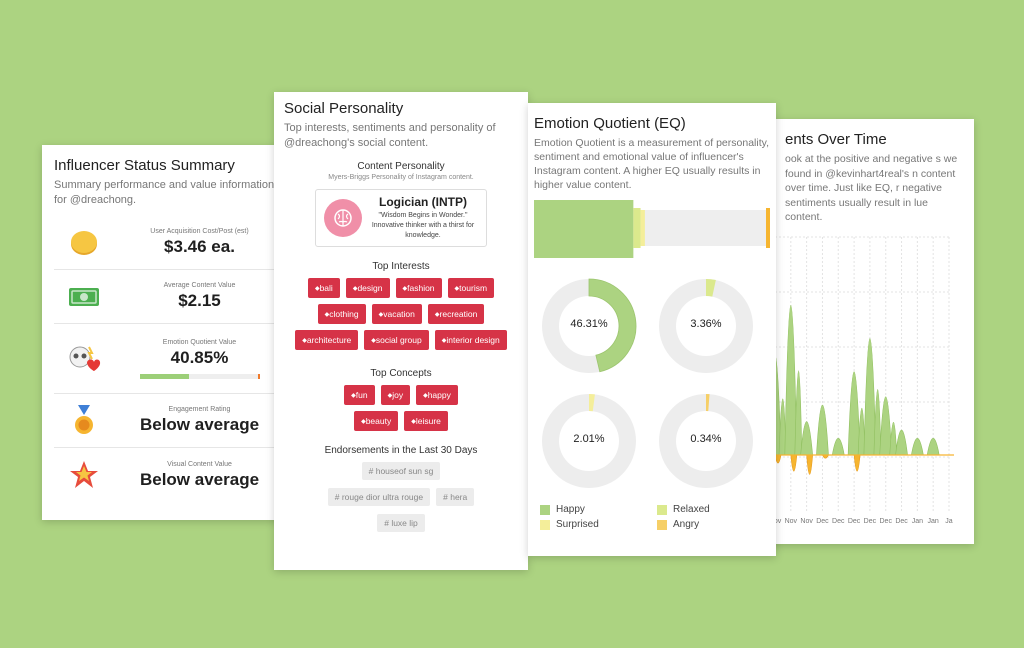 This screenshot has width=1024, height=648. I want to click on top-interests-heading: Top Interests, so click(401, 266).